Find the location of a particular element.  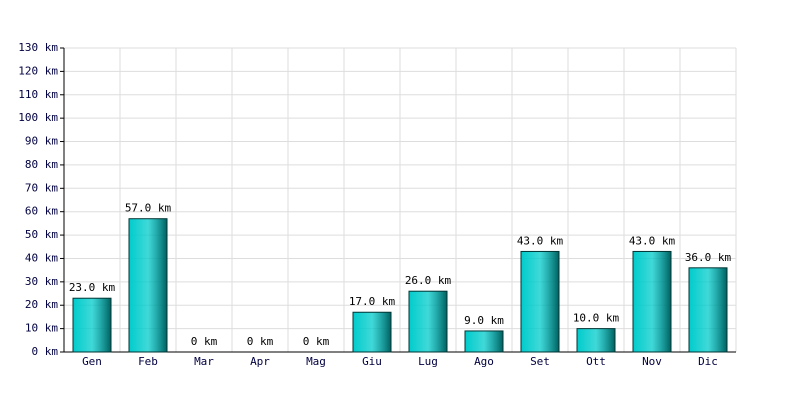

x-tick-label: Set is located at coordinates (540, 361).